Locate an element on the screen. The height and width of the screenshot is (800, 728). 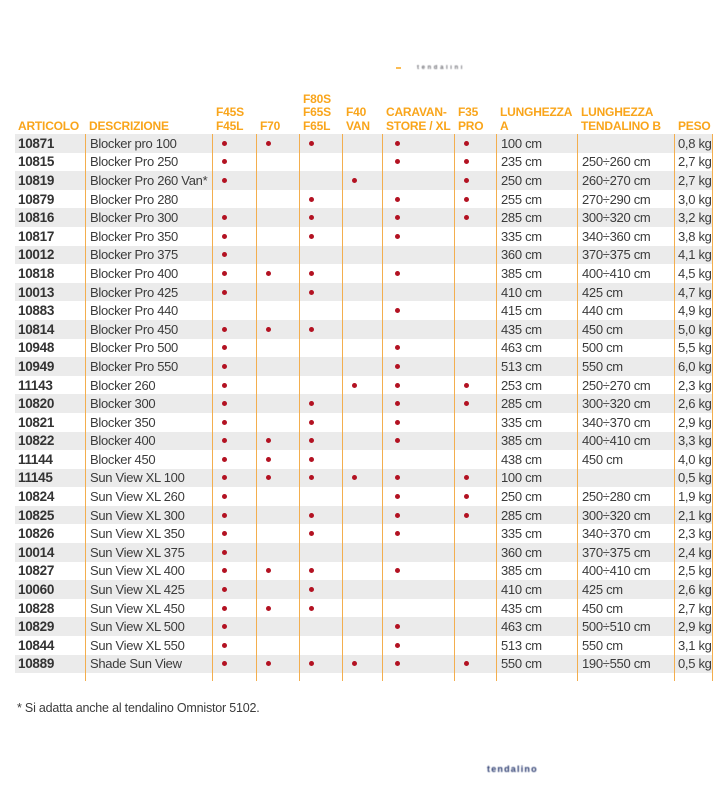
cell-lunghezza-a: 235 cm is located at coordinates (537, 162).